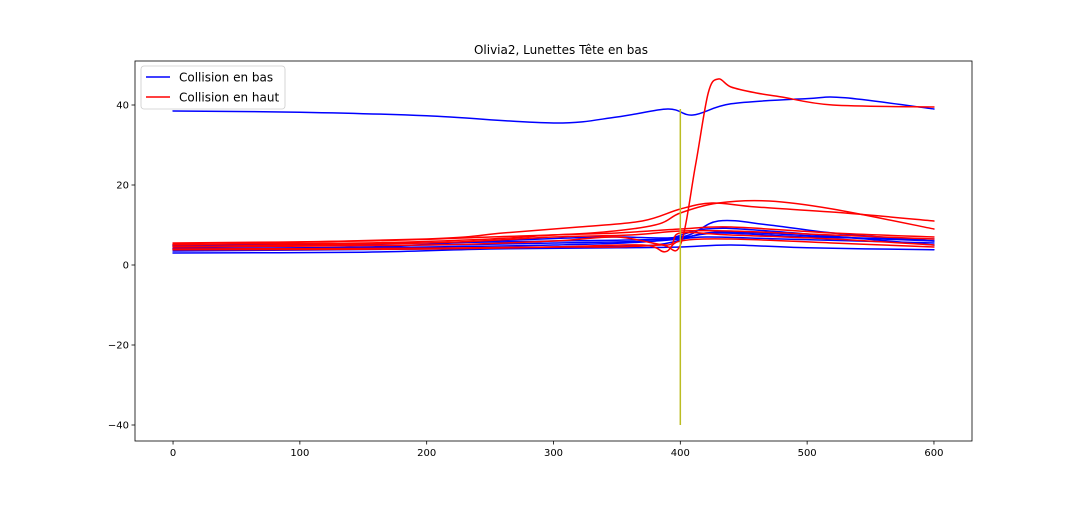 This screenshot has height=508, width=1080. Describe the element at coordinates (118, 426) in the screenshot. I see `y-tick-label: −40` at that location.